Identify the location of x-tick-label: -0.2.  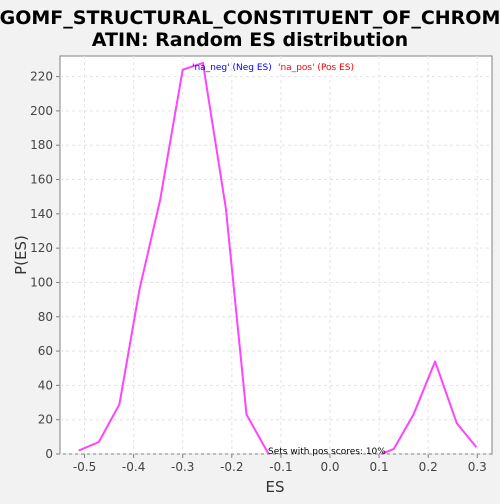
(231, 467).